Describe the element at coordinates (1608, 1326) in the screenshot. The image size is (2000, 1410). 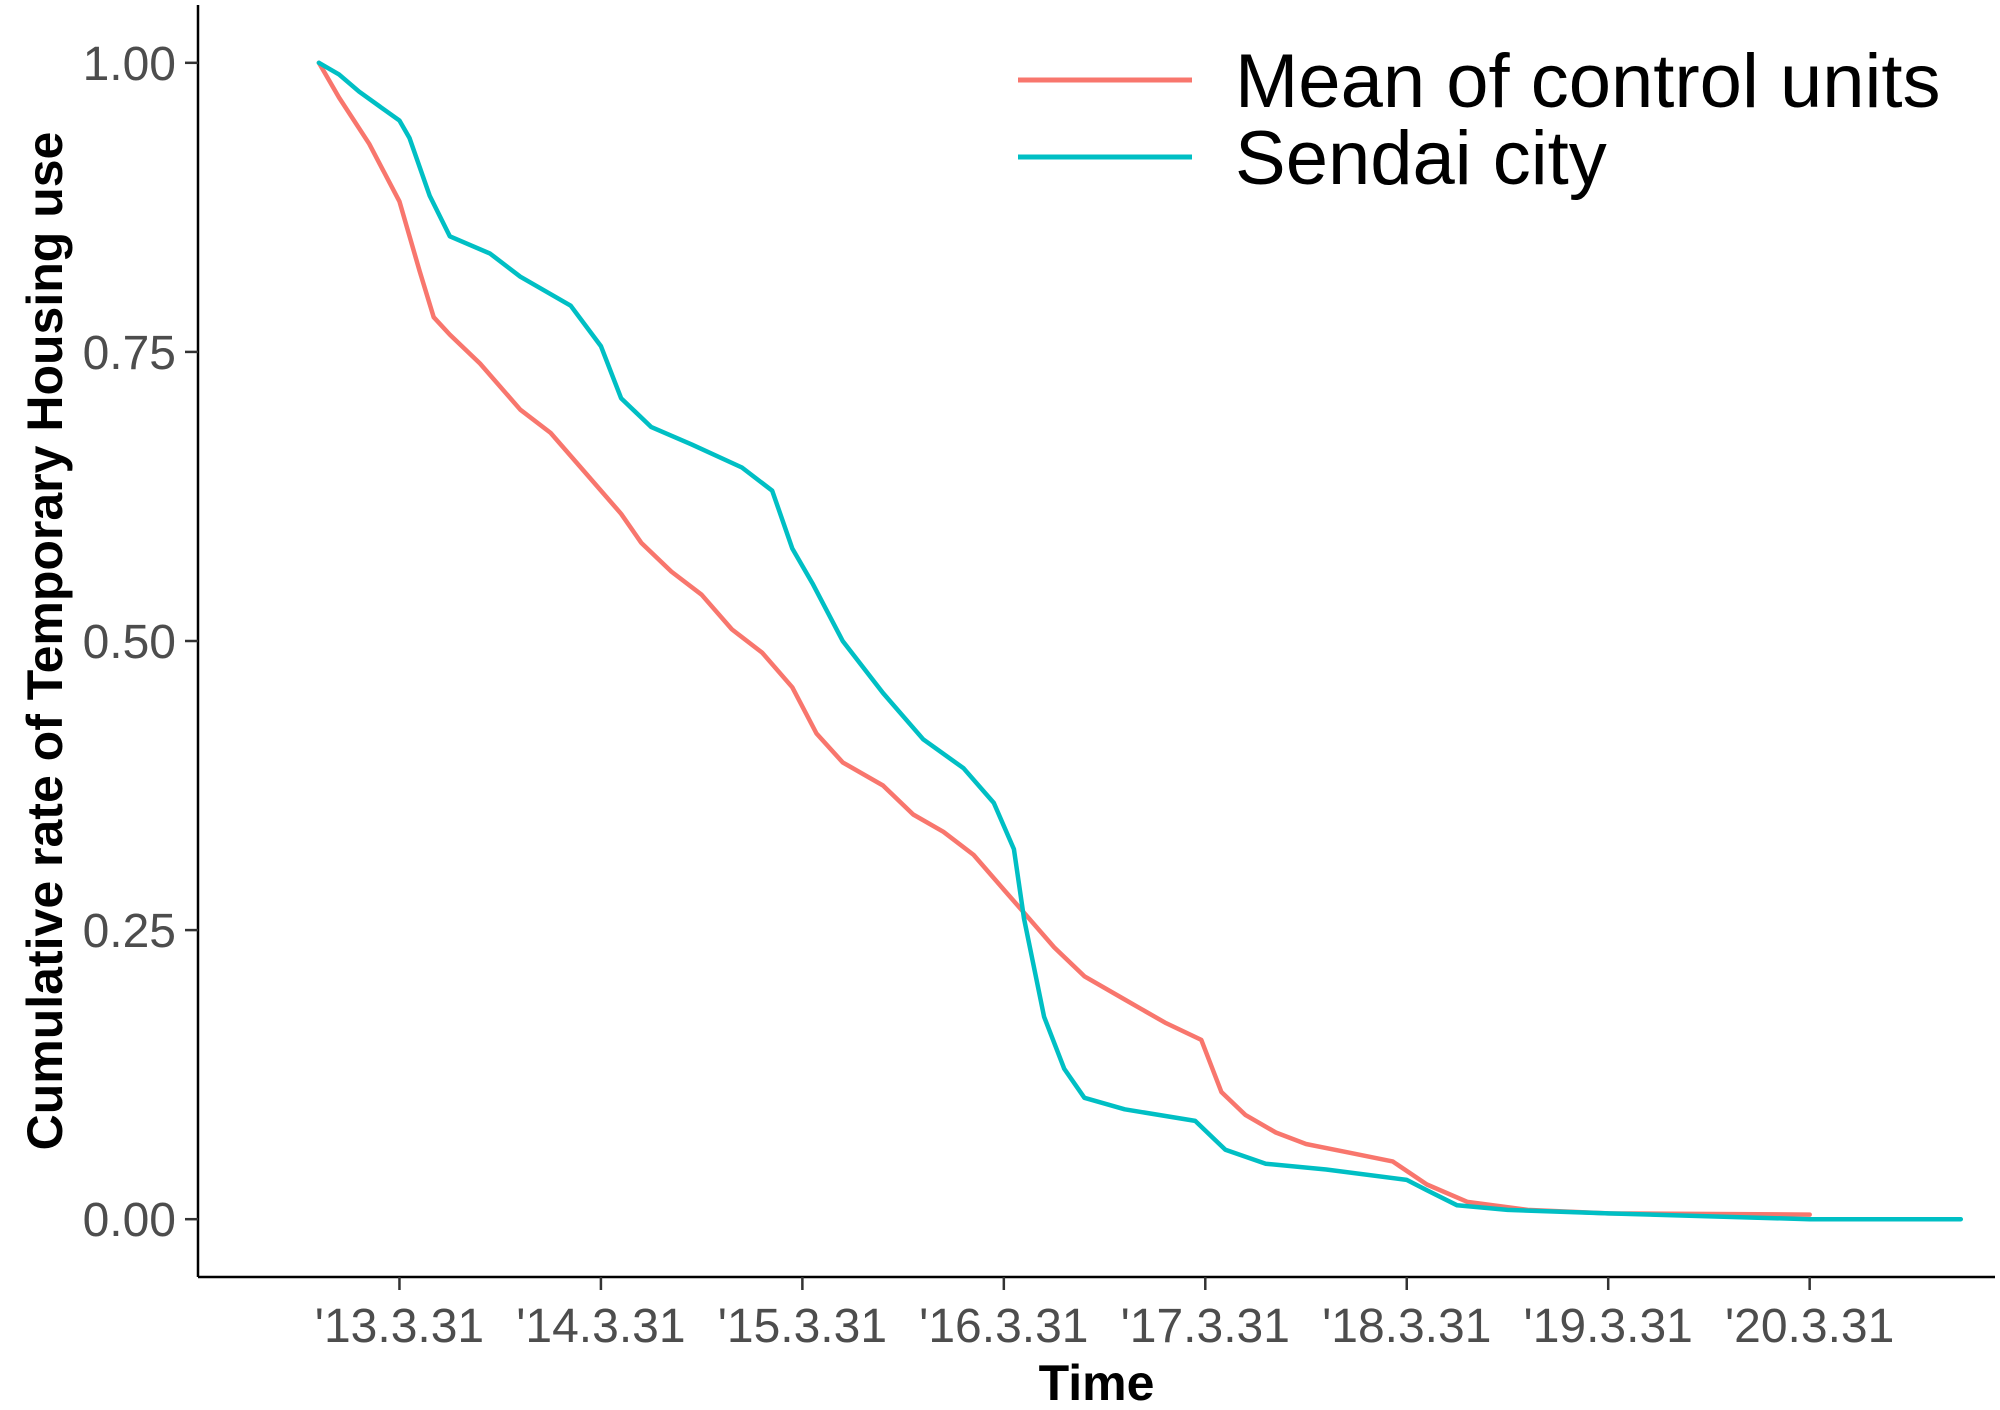
I see `x-tick-label-6: '19.3.31` at that location.